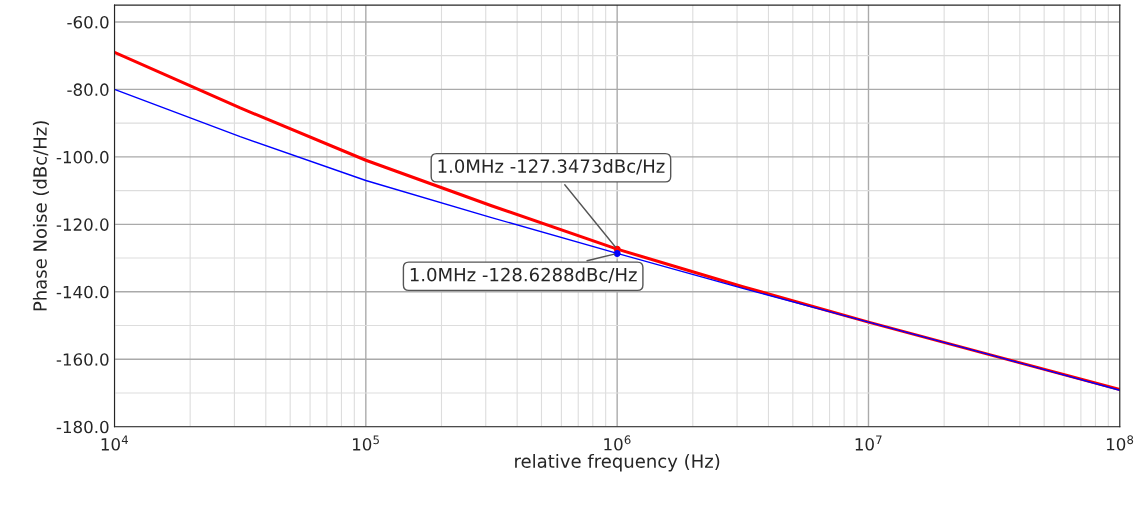 The width and height of the screenshot is (1145, 508). What do you see at coordinates (617, 462) in the screenshot?
I see `x-axis-title: relative frequency (Hz)` at bounding box center [617, 462].